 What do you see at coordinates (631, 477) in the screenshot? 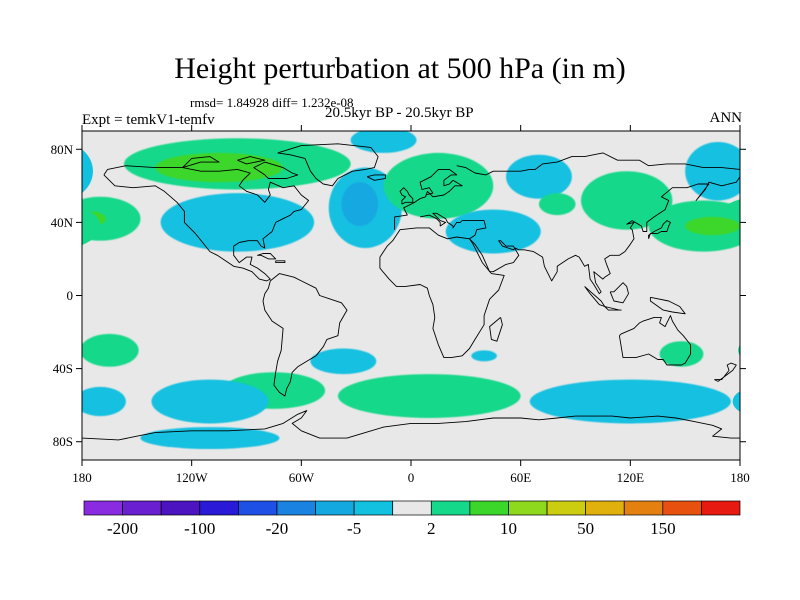
I see `x-tick-label-5: 120E` at bounding box center [631, 477].